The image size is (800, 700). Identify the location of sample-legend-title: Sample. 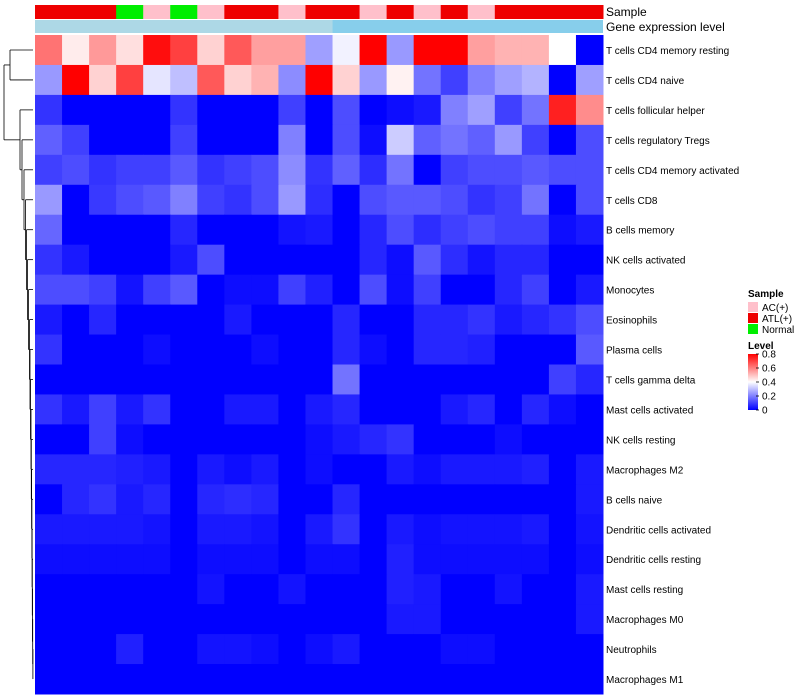
(766, 294).